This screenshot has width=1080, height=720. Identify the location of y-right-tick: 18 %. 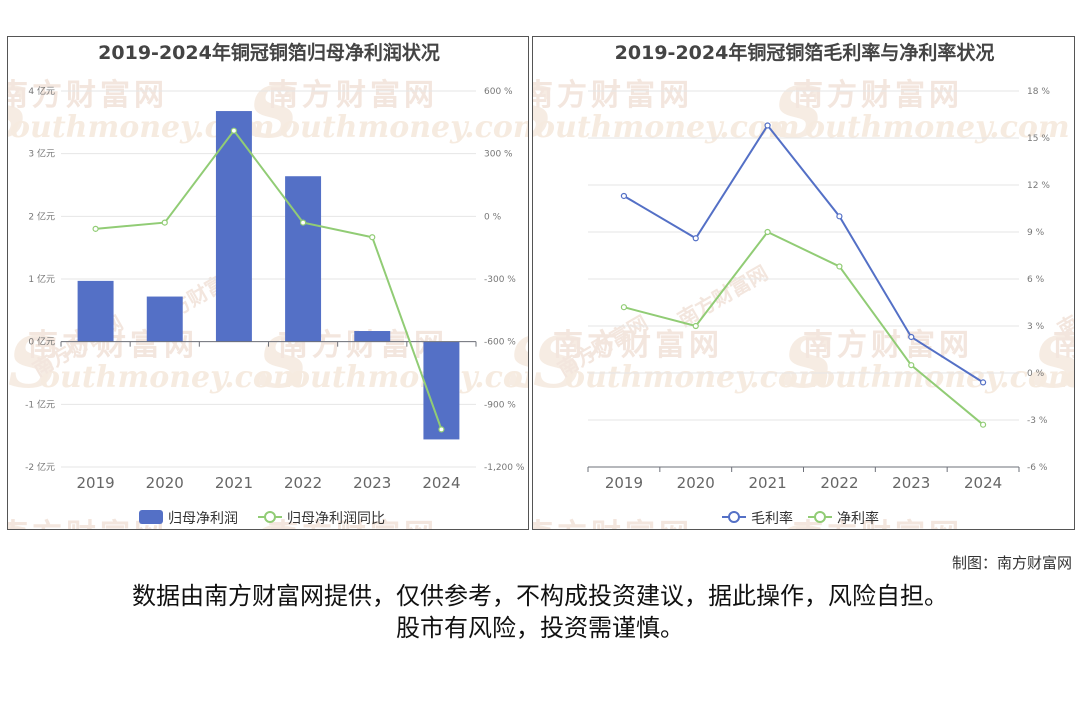
(1038, 92).